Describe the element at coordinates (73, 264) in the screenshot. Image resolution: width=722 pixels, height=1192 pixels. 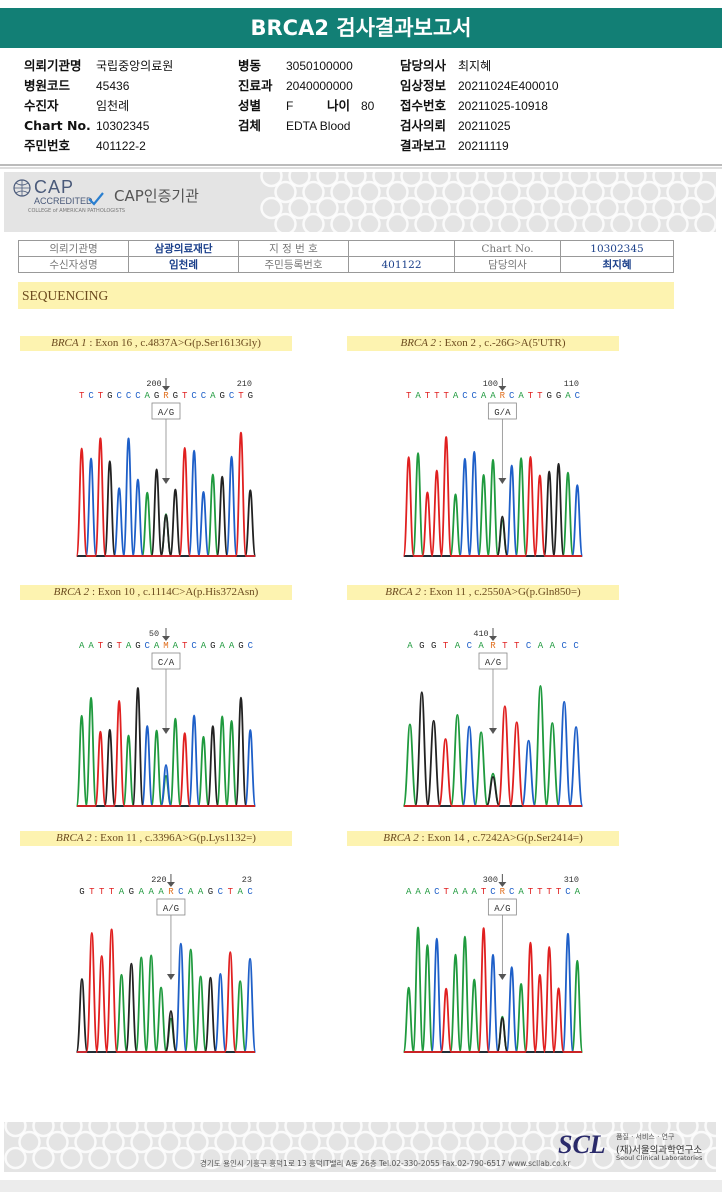
I see `table-cell: 수신자성명` at that location.